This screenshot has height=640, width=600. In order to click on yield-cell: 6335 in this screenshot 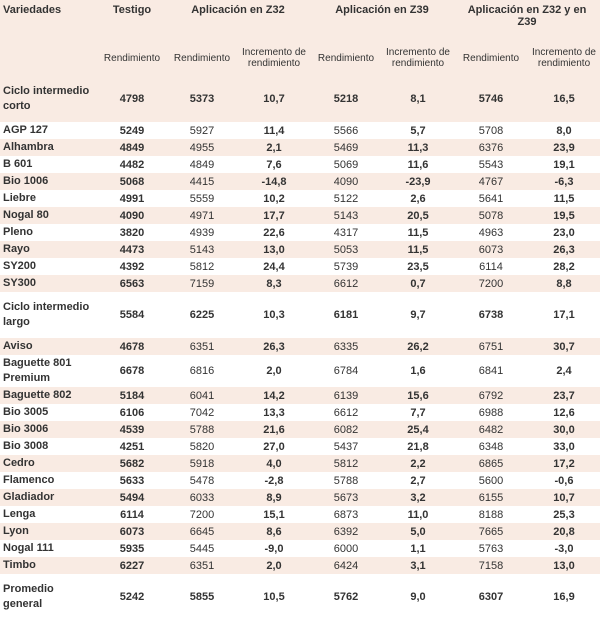, I will do `click(346, 346)`.